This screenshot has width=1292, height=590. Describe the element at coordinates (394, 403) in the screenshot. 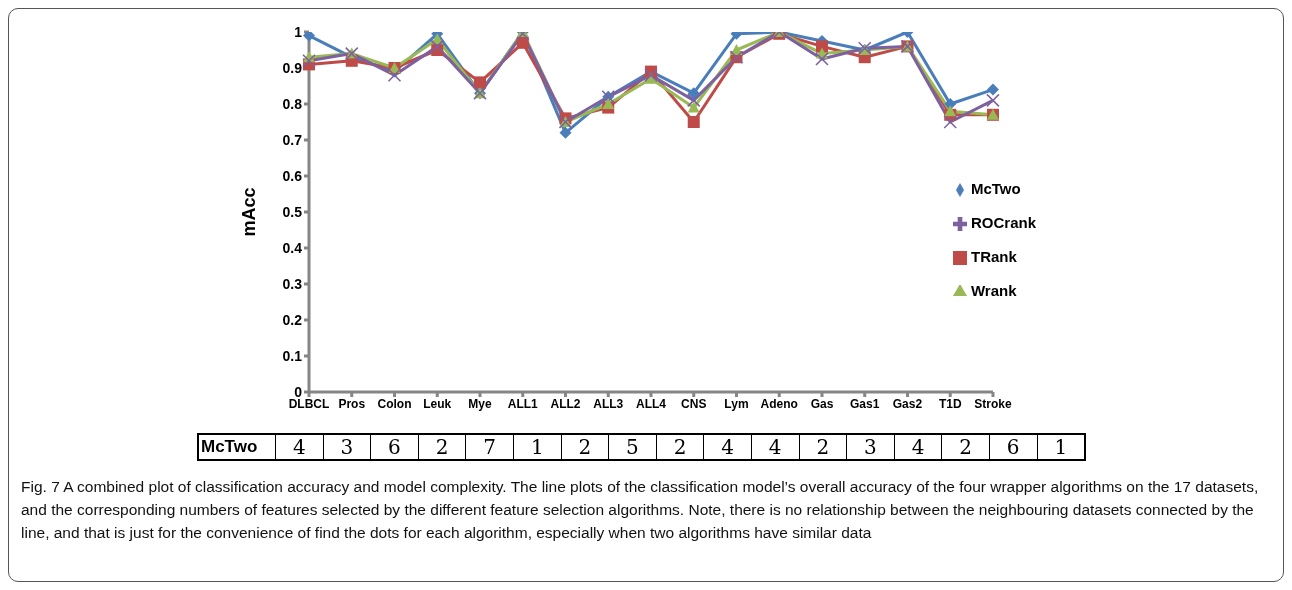

I see `x-tick-label: Colon` at that location.